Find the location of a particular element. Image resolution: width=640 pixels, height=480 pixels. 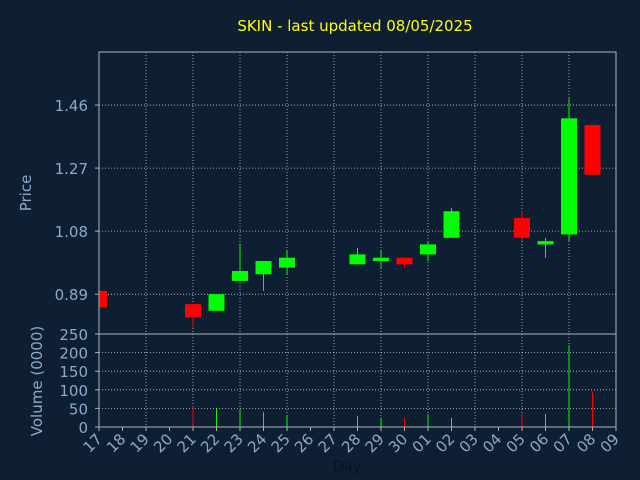

volume-tick-label: 100 is located at coordinates (73, 391).